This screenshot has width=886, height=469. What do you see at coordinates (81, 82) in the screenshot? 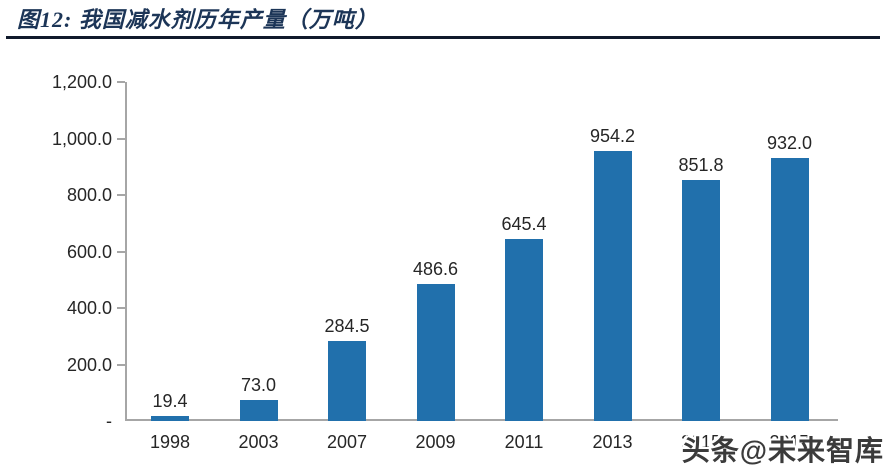
I see `y-tick-label: 1,200.0` at bounding box center [81, 82].